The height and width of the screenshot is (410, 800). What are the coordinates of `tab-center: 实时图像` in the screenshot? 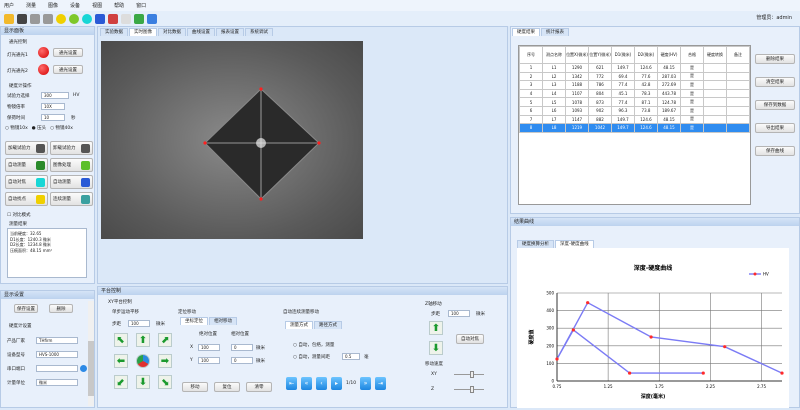 It's located at (143, 32).